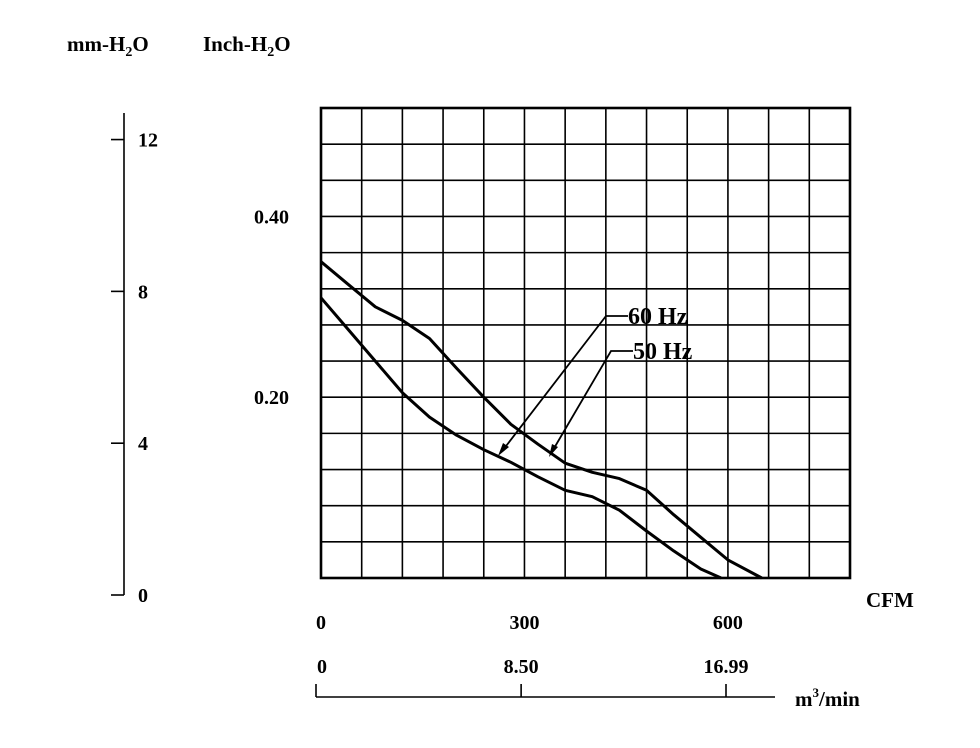 This screenshot has height=748, width=980. What do you see at coordinates (143, 292) in the screenshot?
I see `mm-tick-label: 8` at bounding box center [143, 292].